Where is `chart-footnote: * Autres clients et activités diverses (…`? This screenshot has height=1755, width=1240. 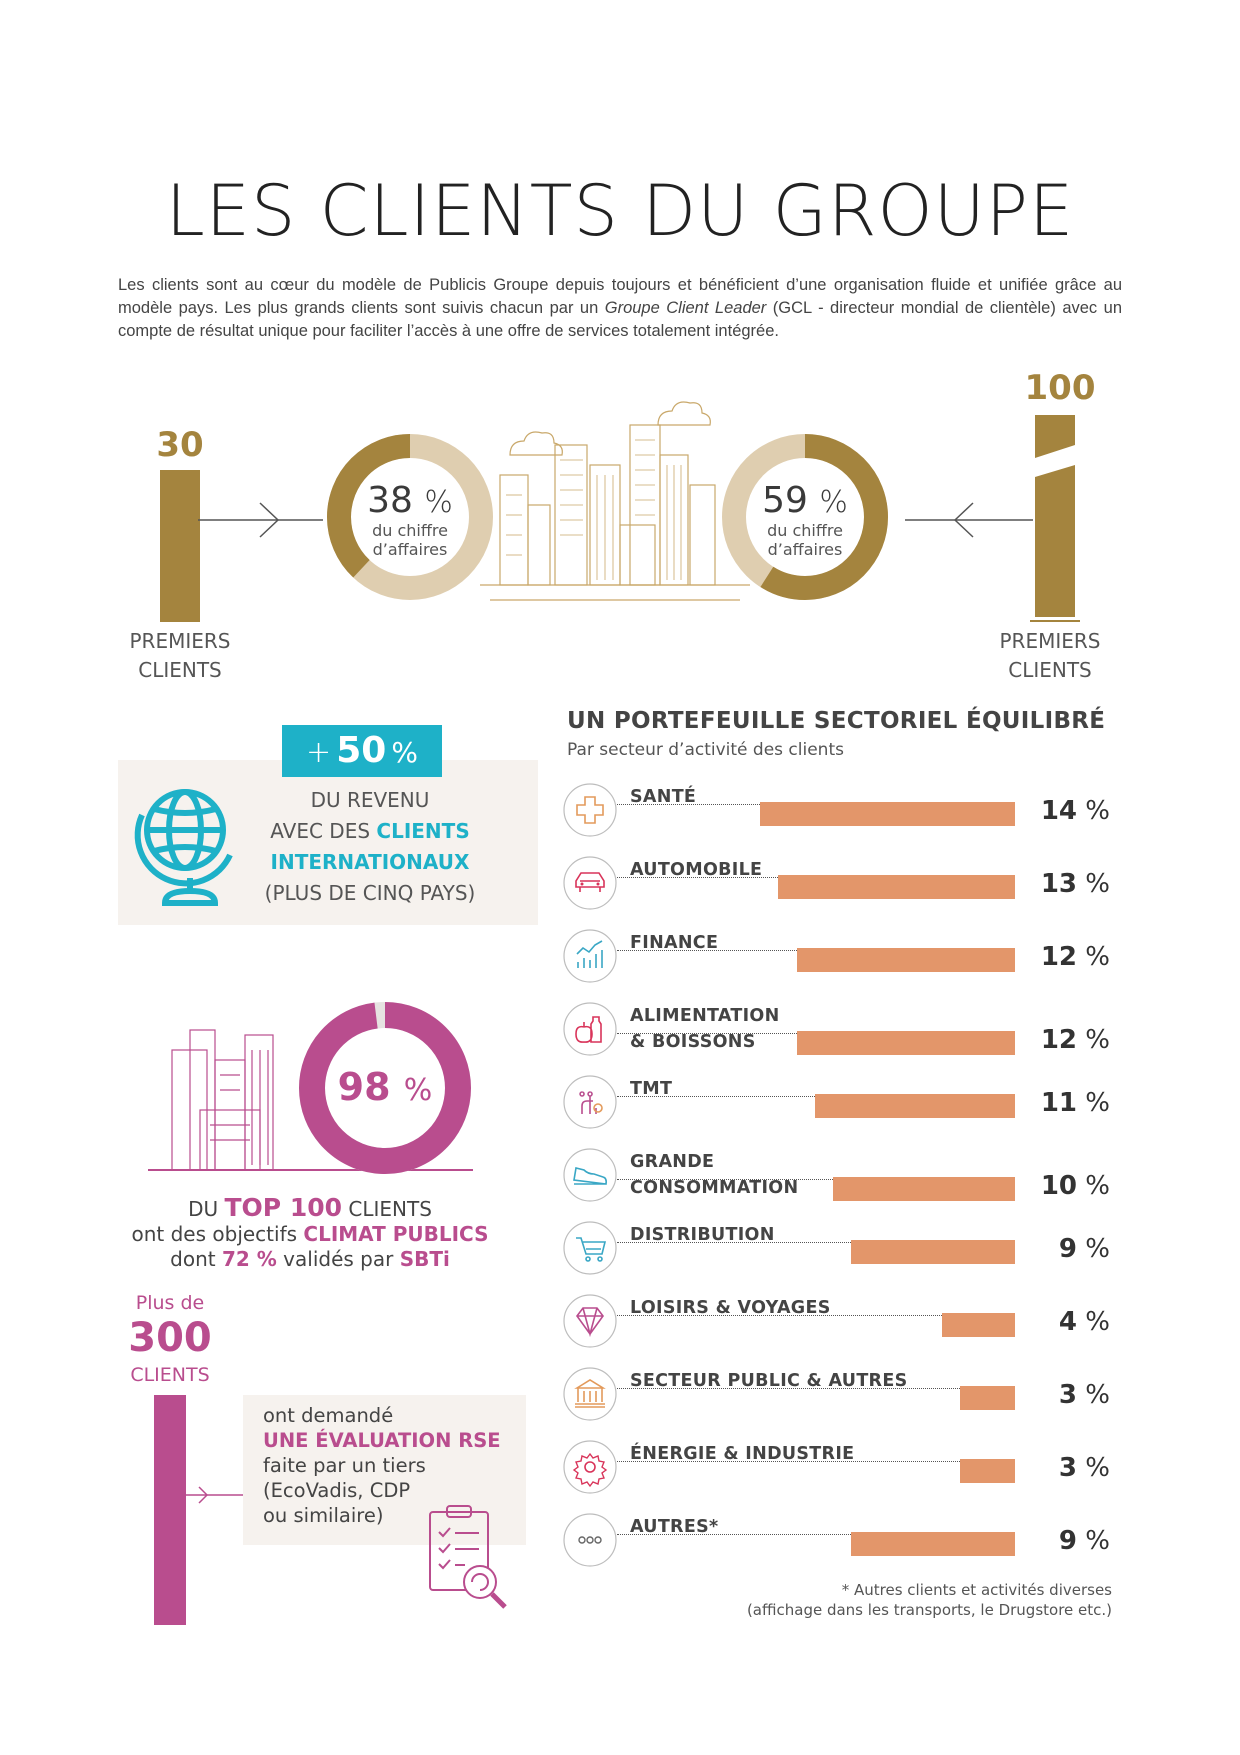 chart-footnote: * Autres clients et activités diverses (… is located at coordinates (866, 1600).